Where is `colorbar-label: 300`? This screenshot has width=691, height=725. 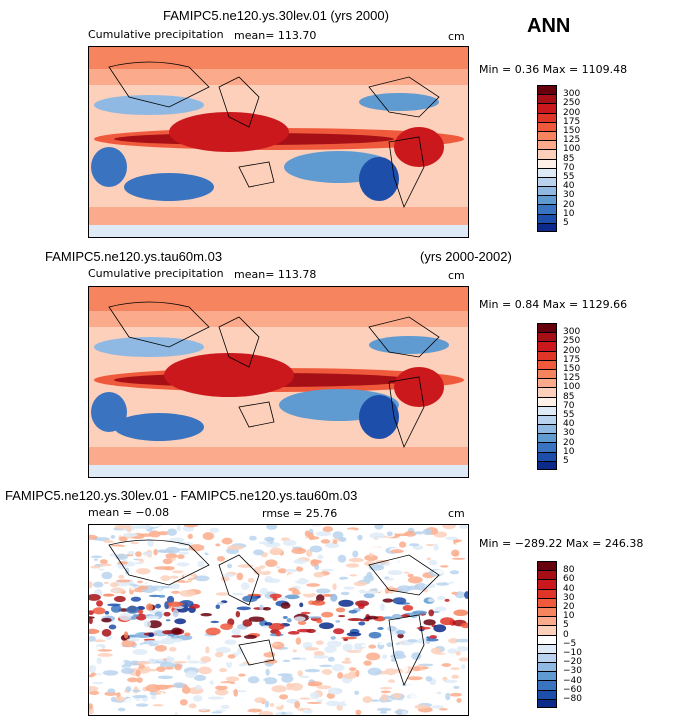
colorbar-label: 300 is located at coordinates (572, 94).